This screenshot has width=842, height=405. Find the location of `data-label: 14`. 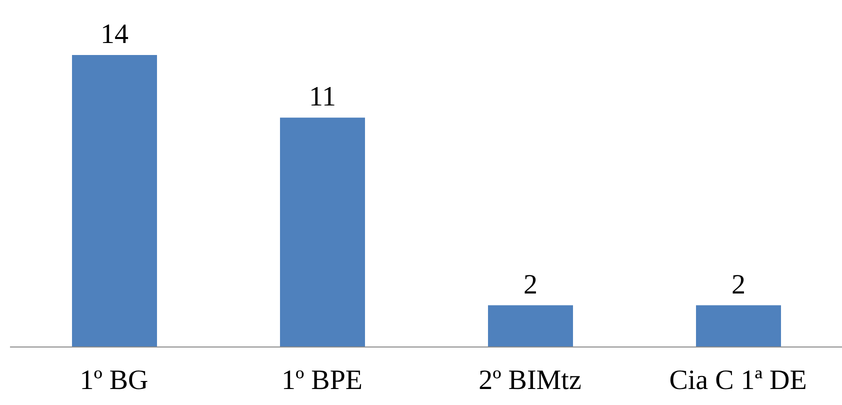

data-label: 14 is located at coordinates (114, 34).